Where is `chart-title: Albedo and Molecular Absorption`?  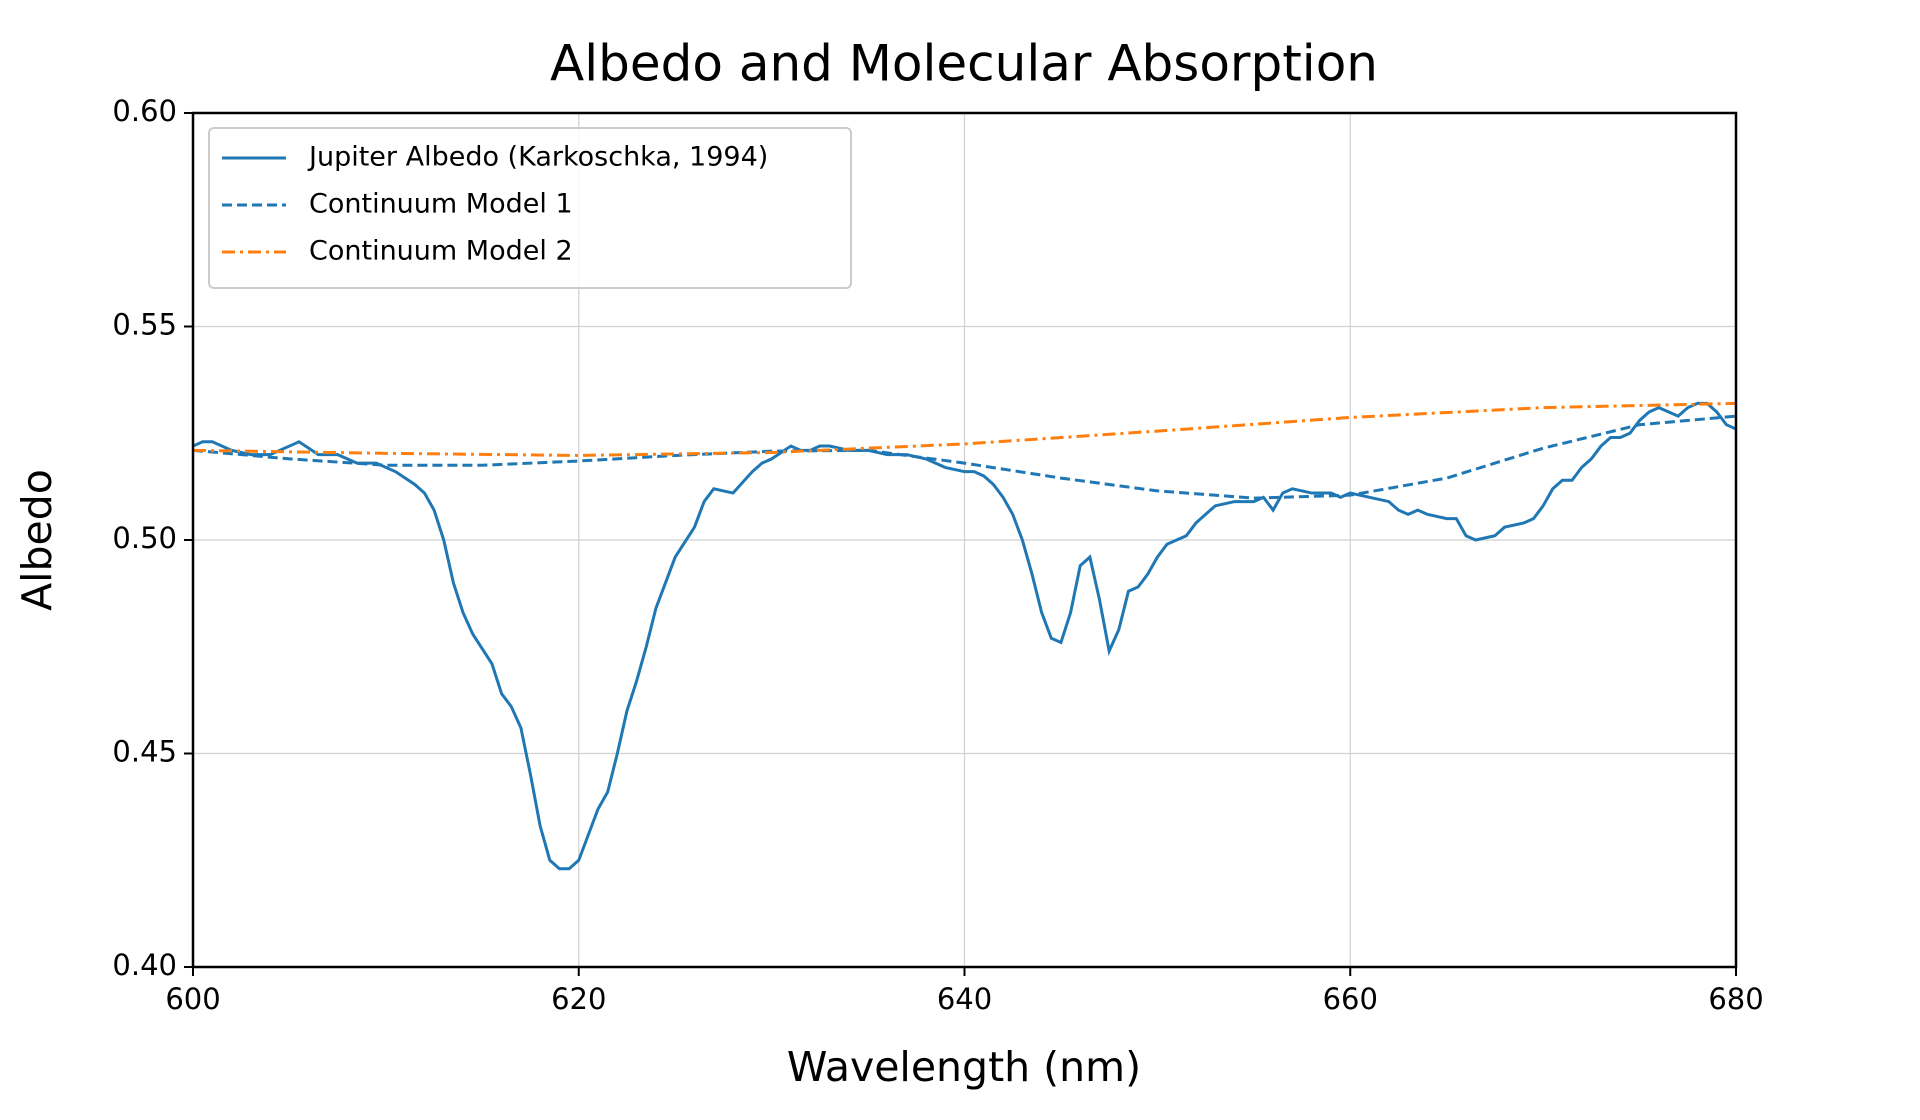
chart-title: Albedo and Molecular Absorption is located at coordinates (964, 64).